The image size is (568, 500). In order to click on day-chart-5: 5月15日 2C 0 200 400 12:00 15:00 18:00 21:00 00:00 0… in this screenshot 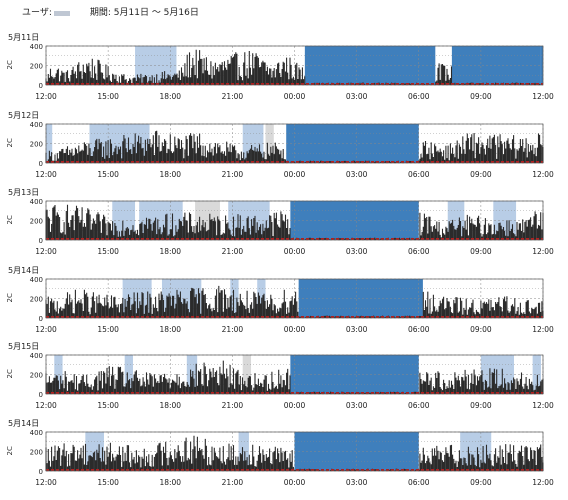, I will do `click(280, 376)`.